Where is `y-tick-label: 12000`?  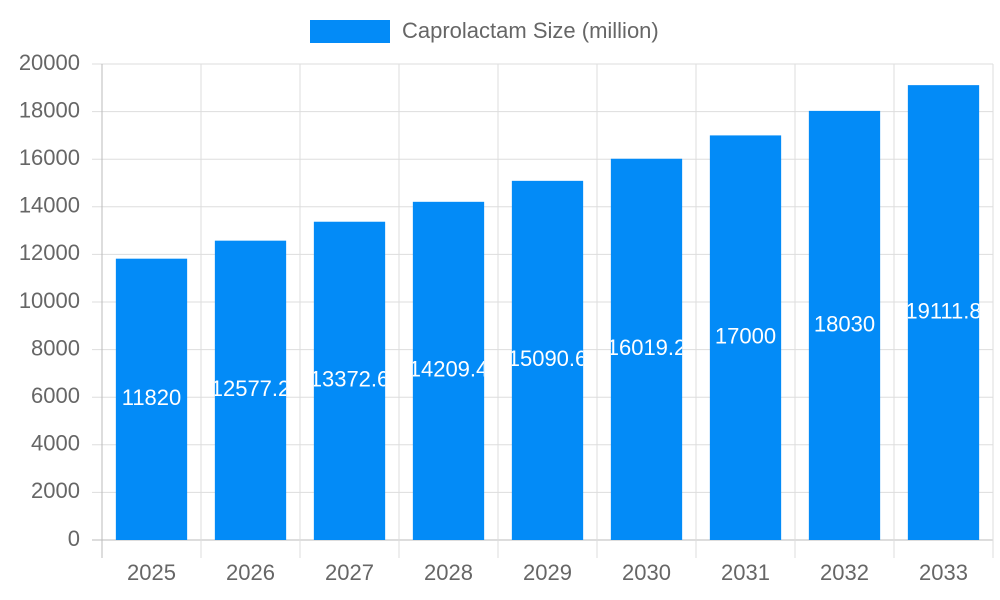 y-tick-label: 12000 is located at coordinates (49, 252).